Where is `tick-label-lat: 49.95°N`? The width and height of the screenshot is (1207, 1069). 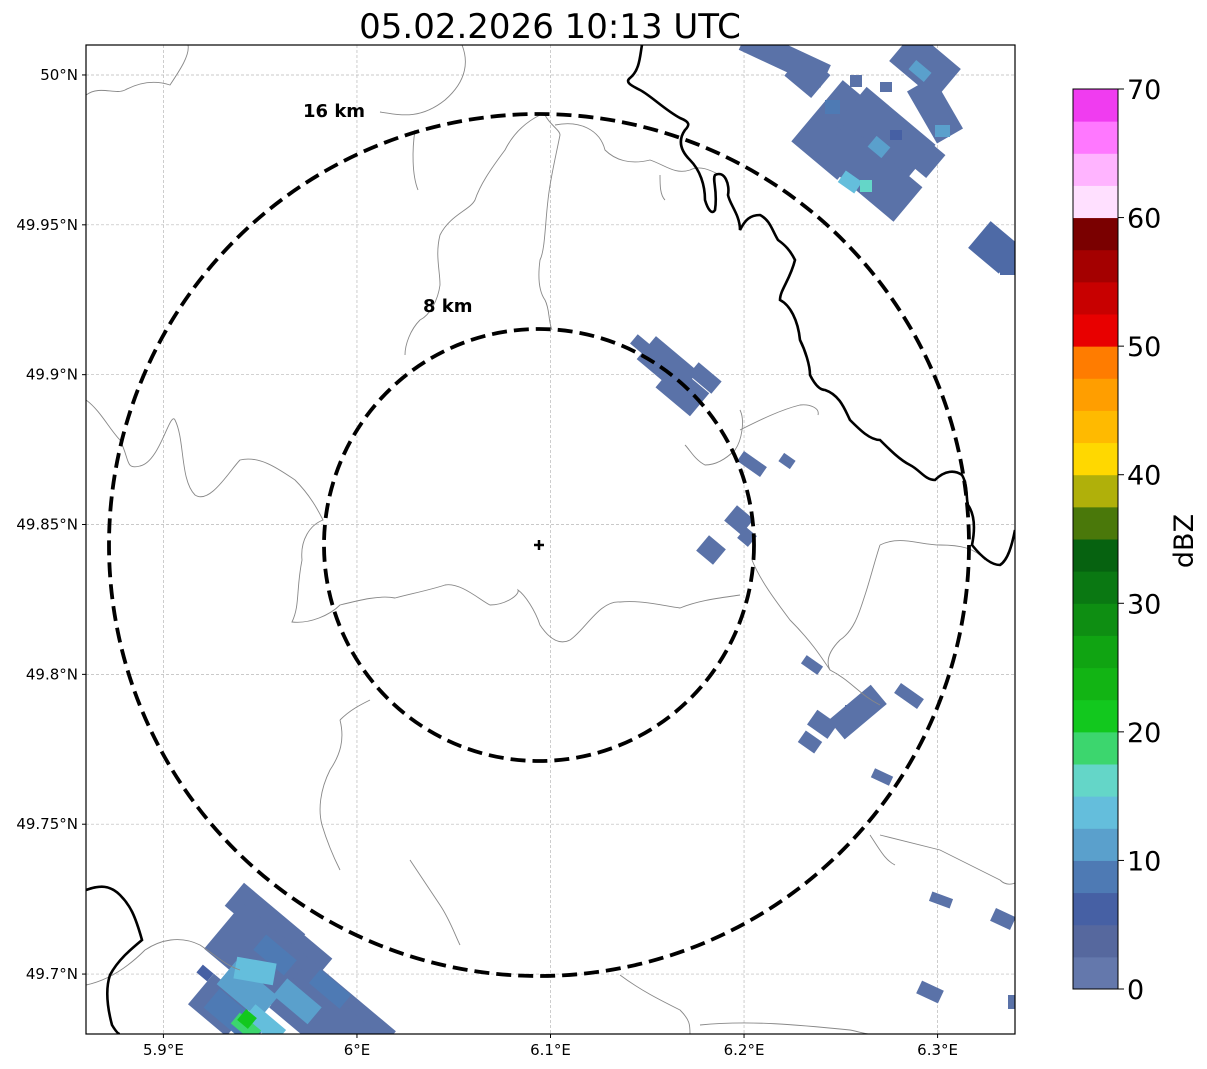 tick-label-lat: 49.95°N is located at coordinates (47, 225).